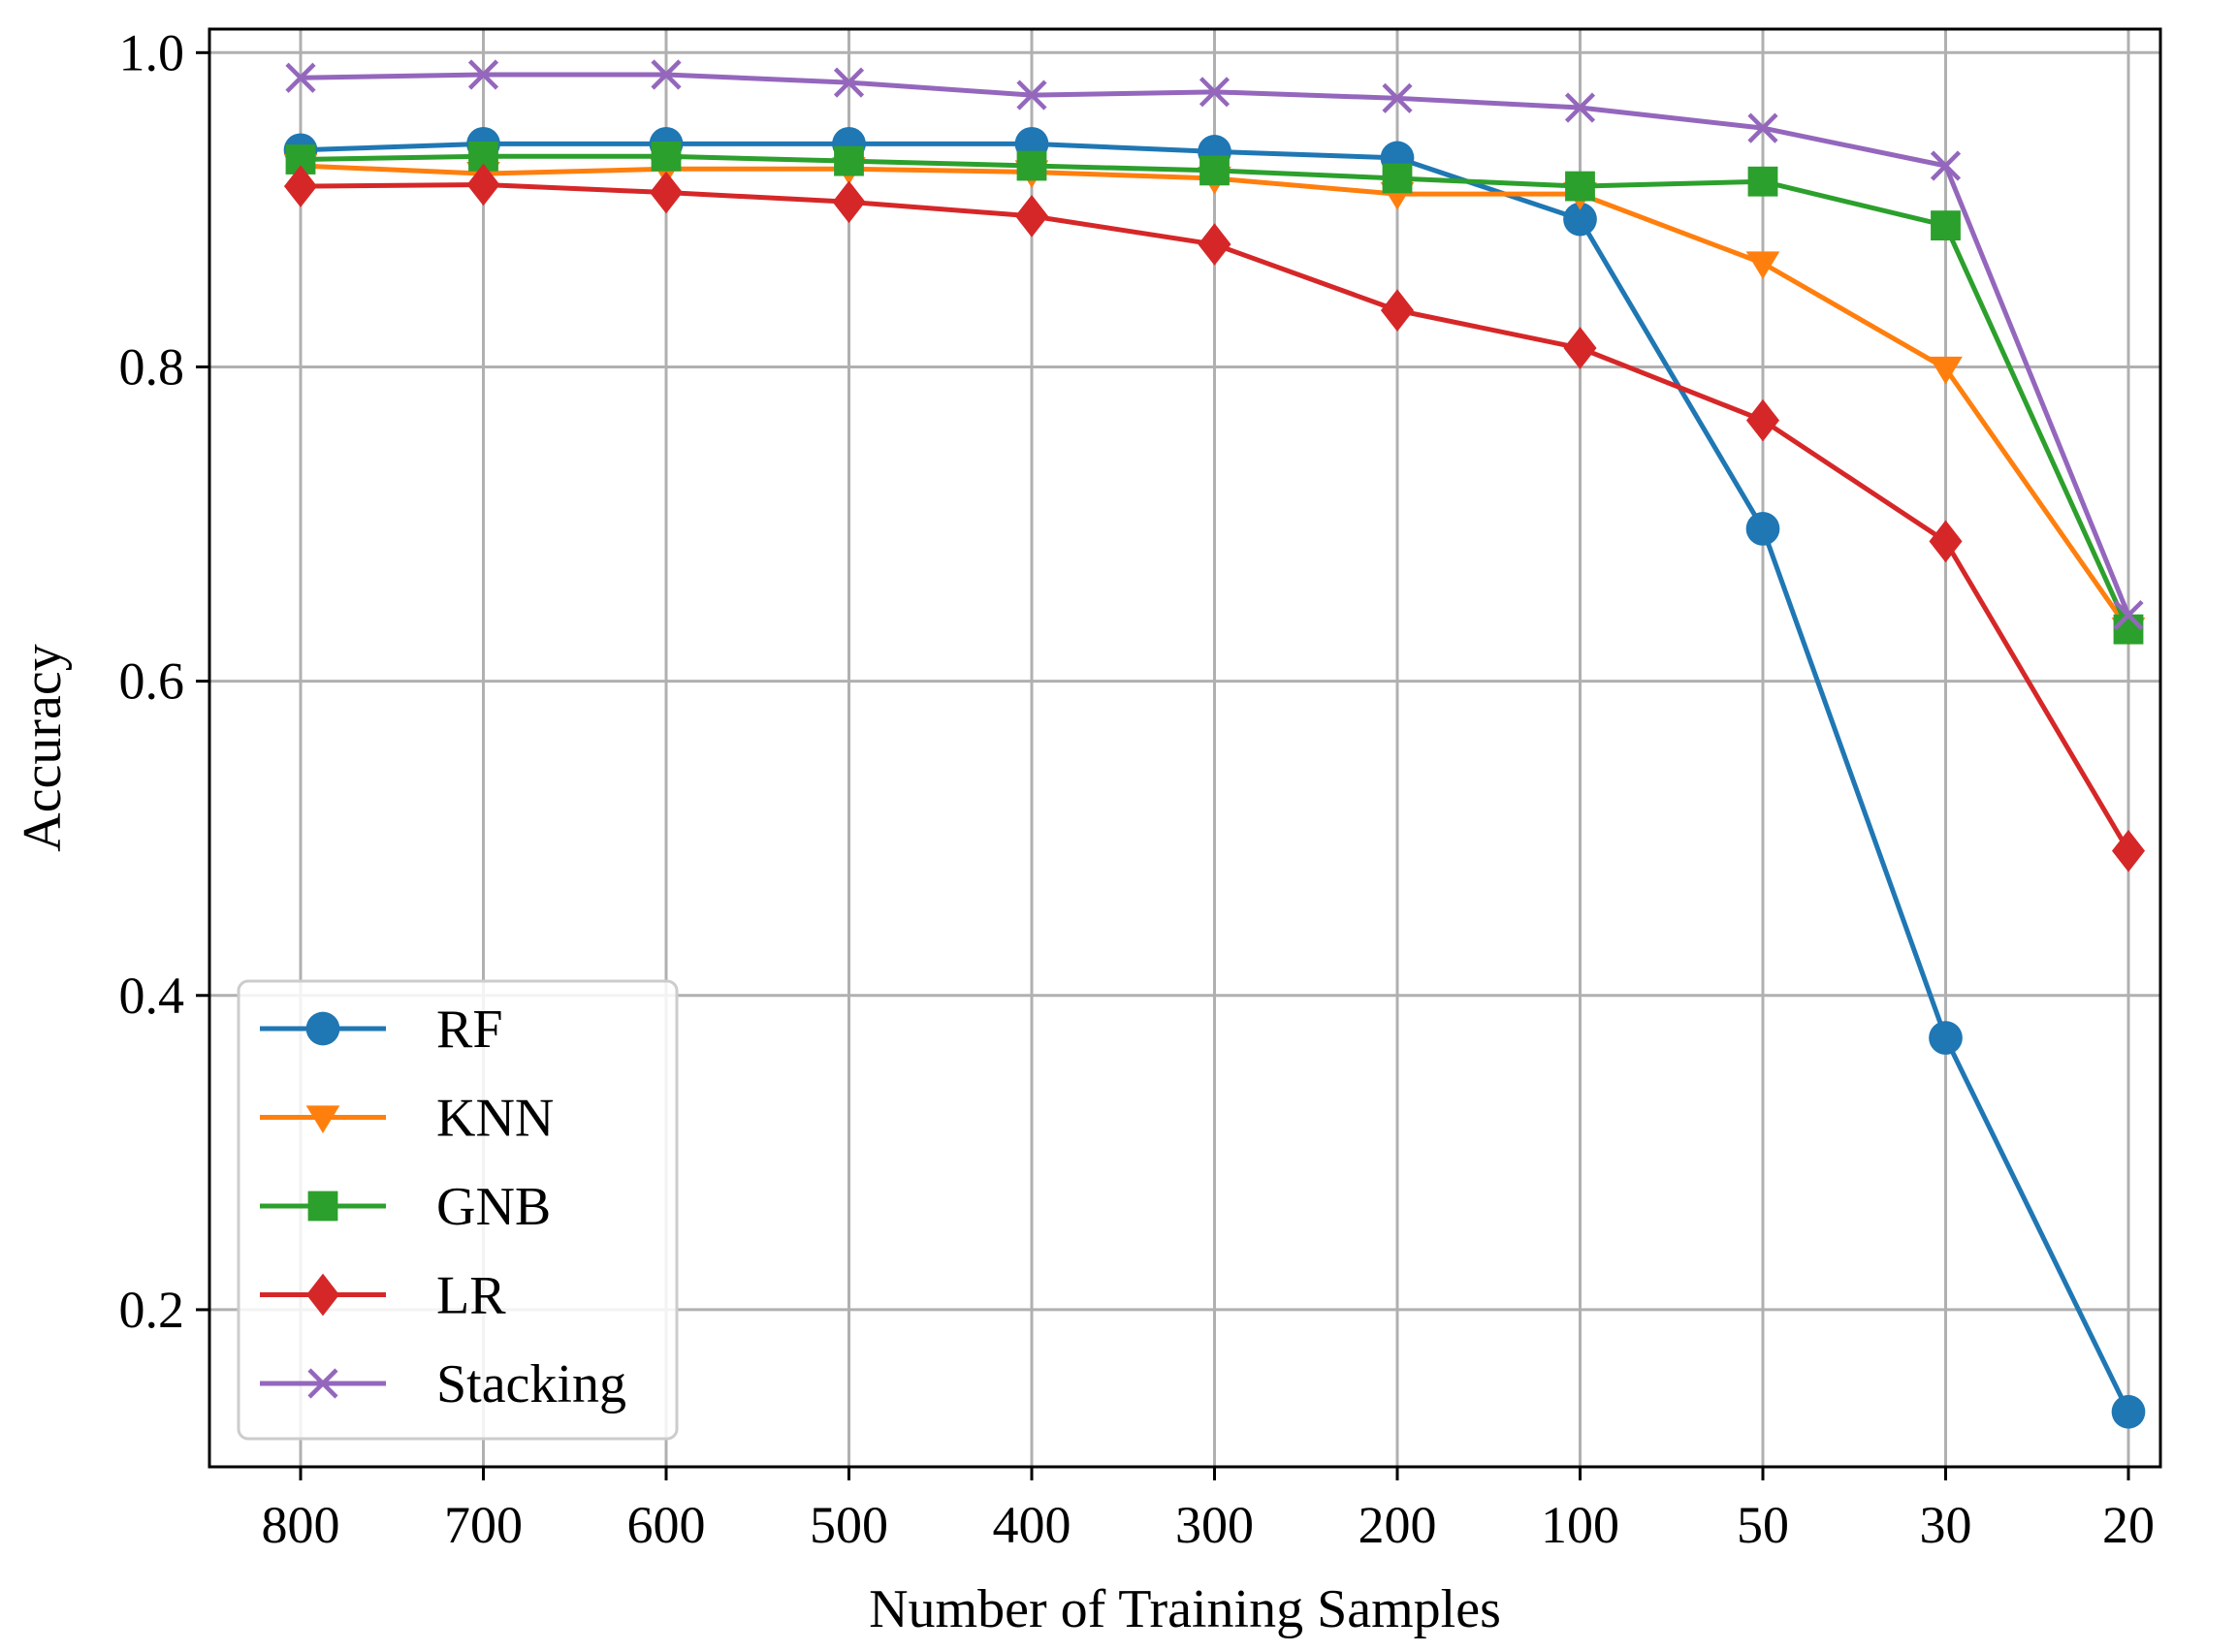  Describe the element at coordinates (323, 1119) in the screenshot. I see `legend-marker-knn` at that location.